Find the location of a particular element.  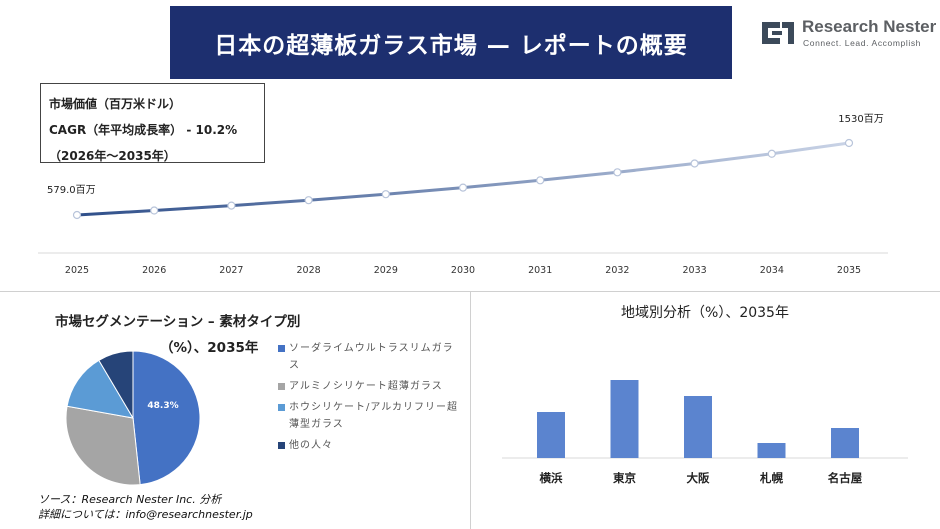

x-tick-label: 2028 is located at coordinates (309, 270).